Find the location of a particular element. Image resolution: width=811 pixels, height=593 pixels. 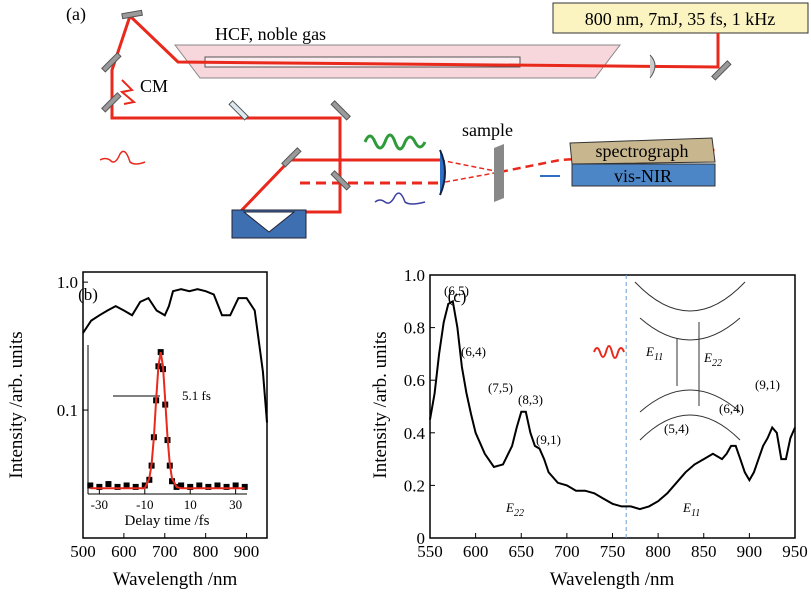

signal-beam is located at coordinates (607, 161).